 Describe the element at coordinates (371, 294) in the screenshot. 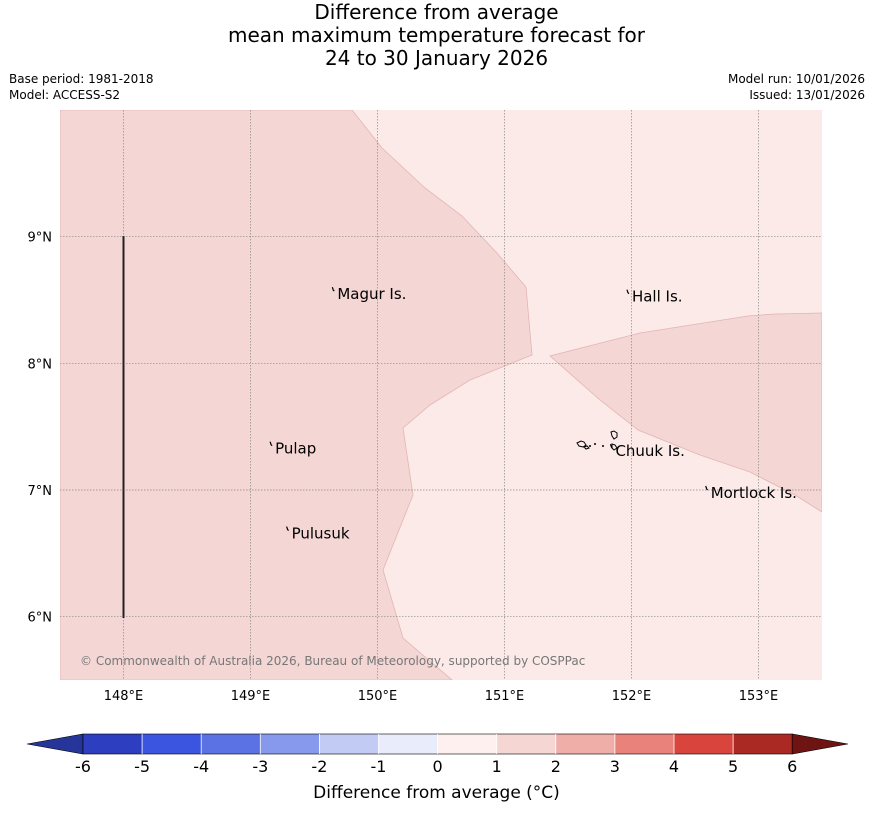

I see `place-label: Magur Is.` at that location.